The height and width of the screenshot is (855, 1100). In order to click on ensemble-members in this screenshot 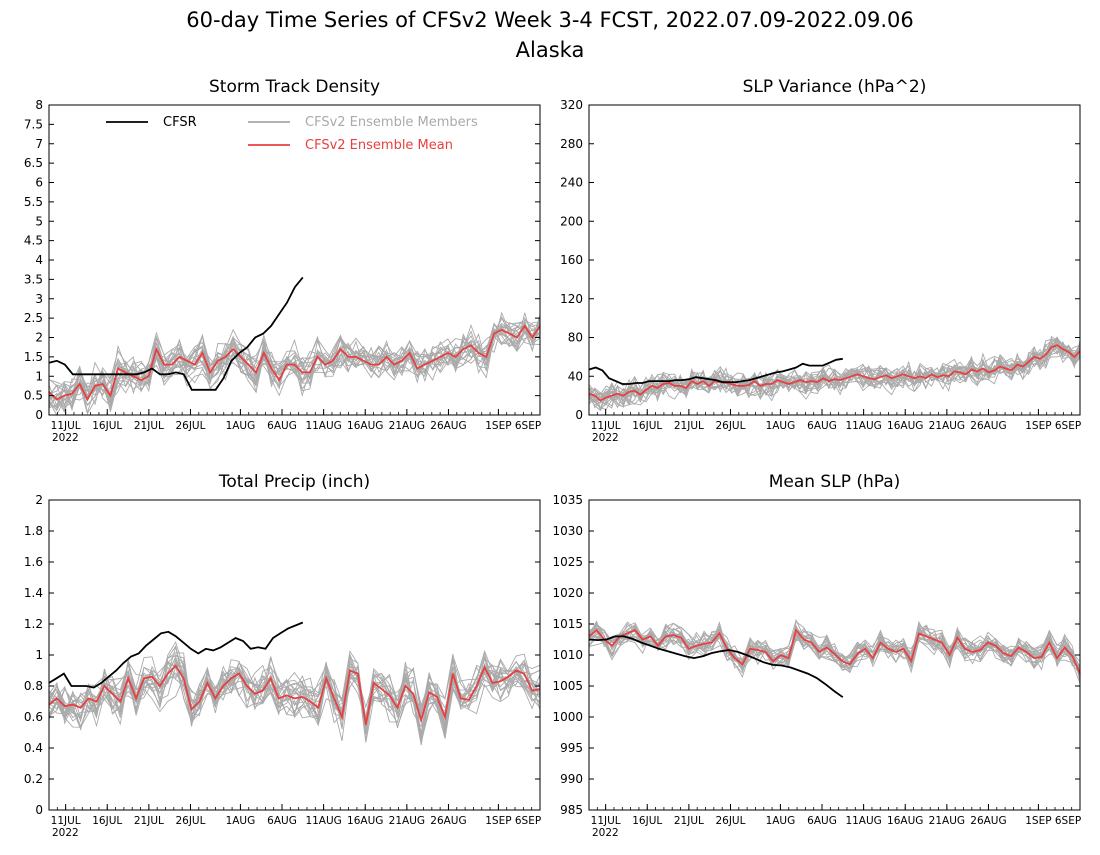, I will do `click(834, 651)`.